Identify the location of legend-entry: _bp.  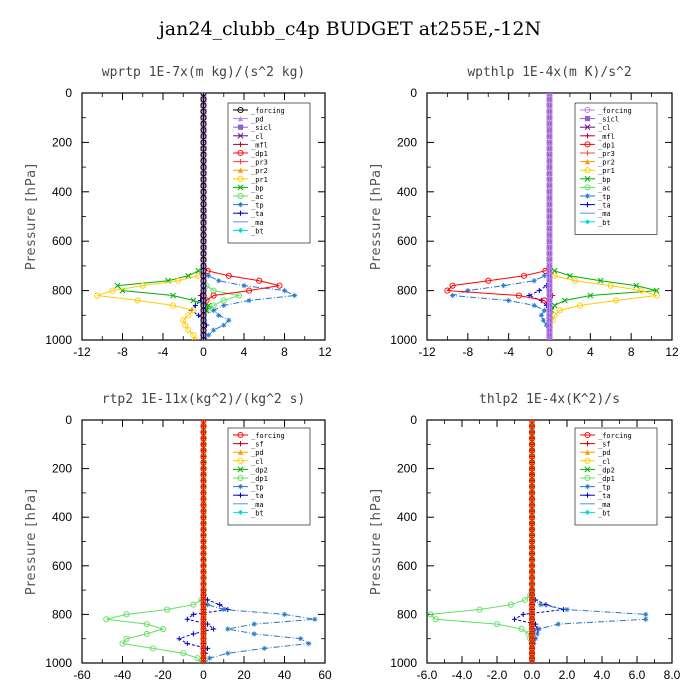
(257, 188).